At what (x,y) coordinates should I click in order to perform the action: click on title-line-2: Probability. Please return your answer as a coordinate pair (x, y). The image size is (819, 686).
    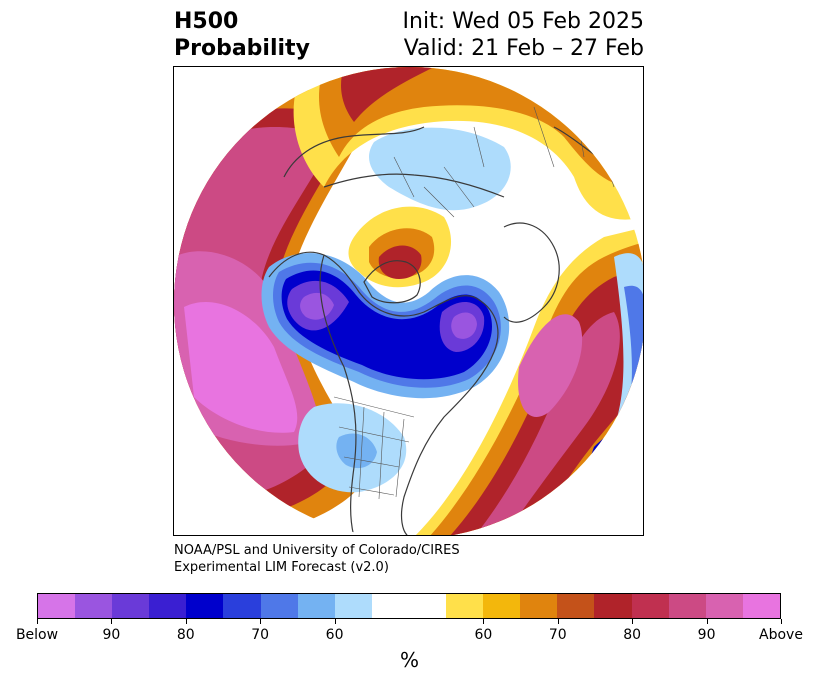
    Looking at the image, I should click on (242, 48).